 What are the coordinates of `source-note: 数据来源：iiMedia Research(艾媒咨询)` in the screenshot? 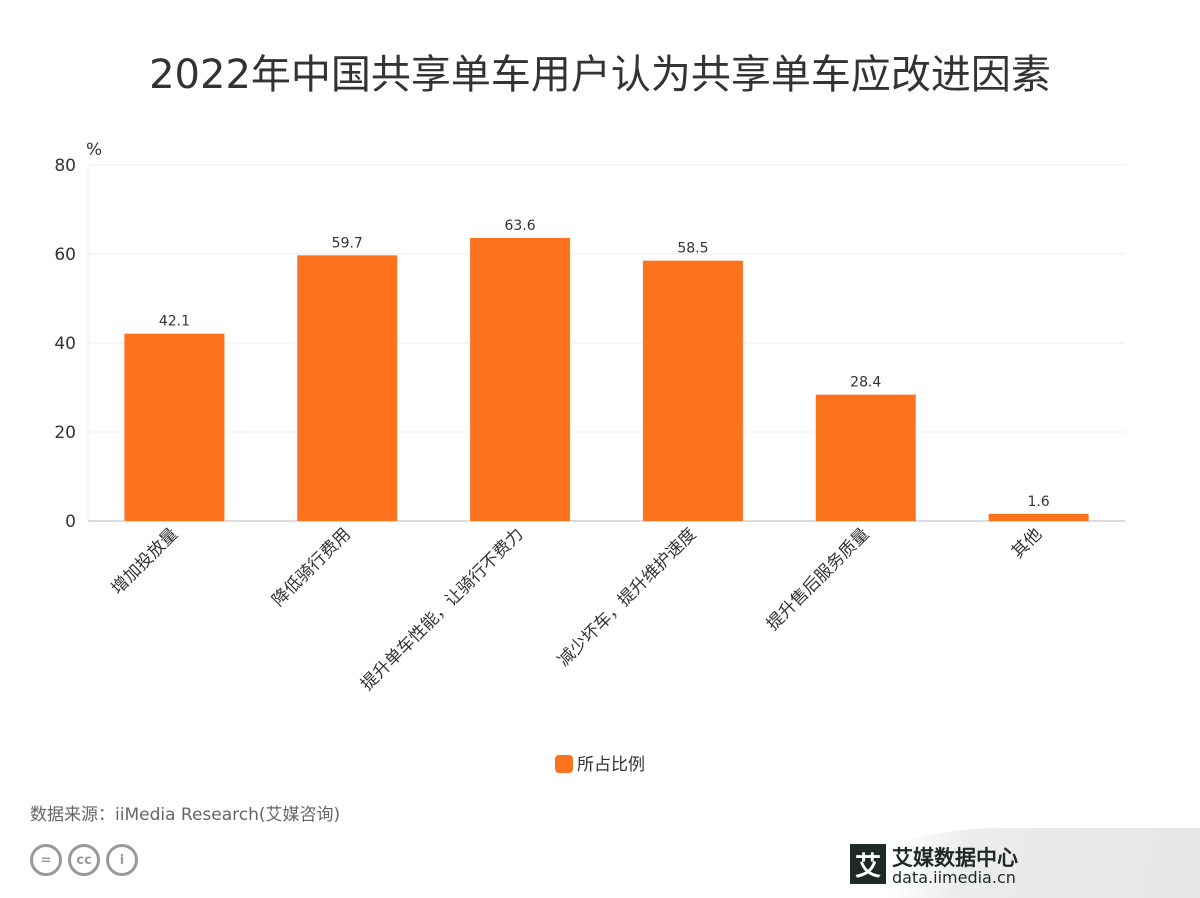 It's located at (185, 815).